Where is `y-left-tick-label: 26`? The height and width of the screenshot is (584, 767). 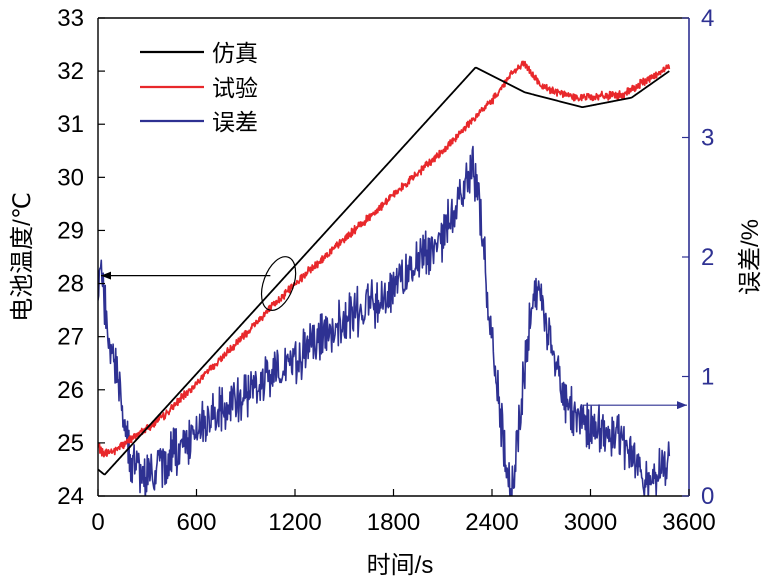
y-left-tick-label: 26 is located at coordinates (70, 390).